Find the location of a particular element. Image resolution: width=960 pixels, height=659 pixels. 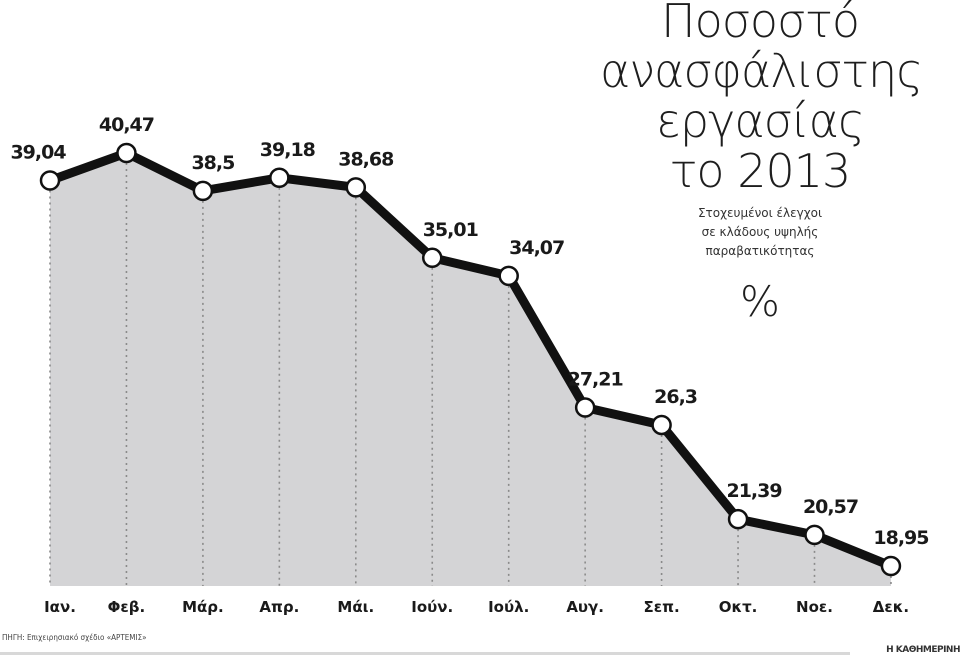

unit-label: % is located at coordinates (760, 301).